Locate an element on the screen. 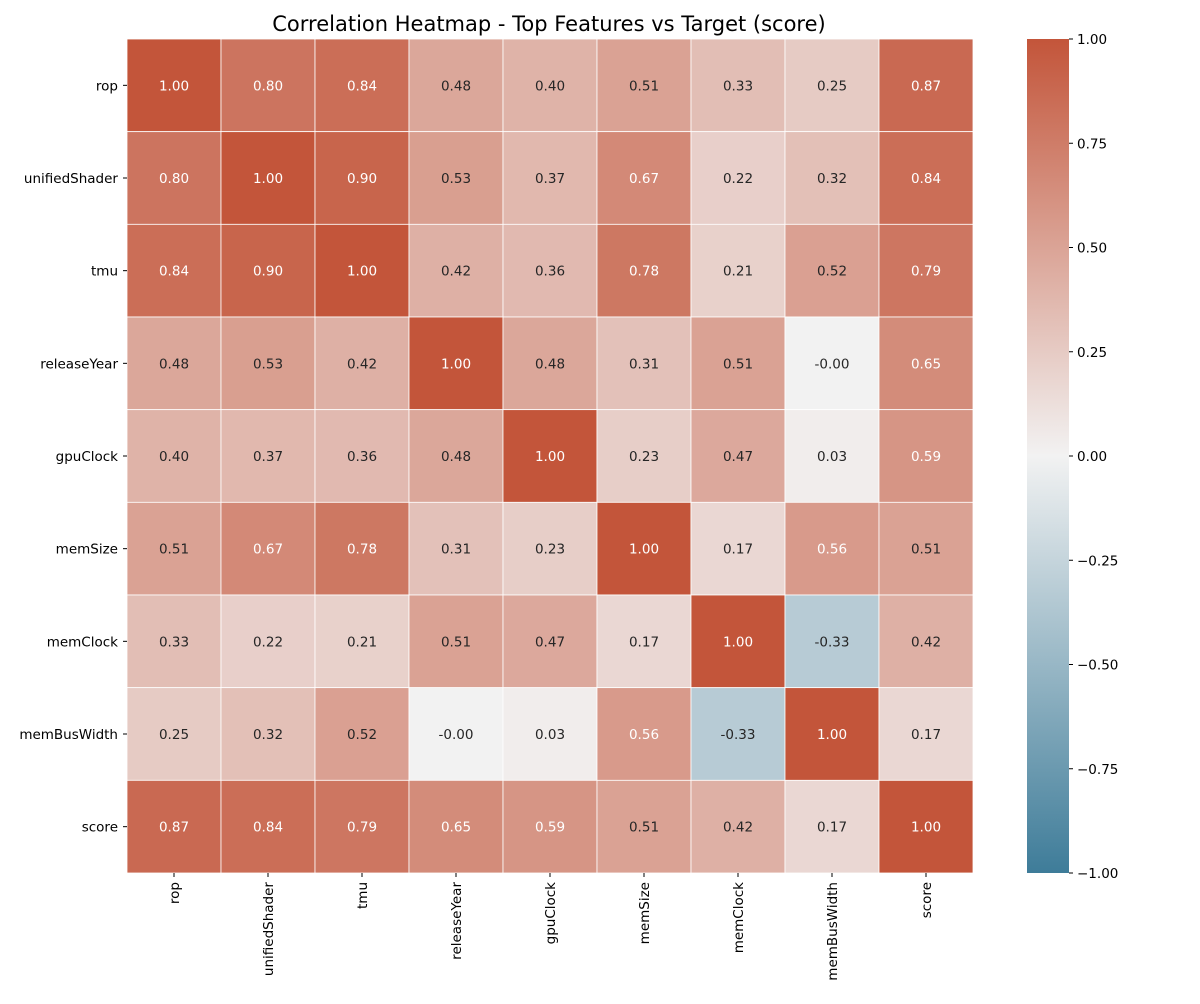  cell-value-label: 0.33 is located at coordinates (738, 86).